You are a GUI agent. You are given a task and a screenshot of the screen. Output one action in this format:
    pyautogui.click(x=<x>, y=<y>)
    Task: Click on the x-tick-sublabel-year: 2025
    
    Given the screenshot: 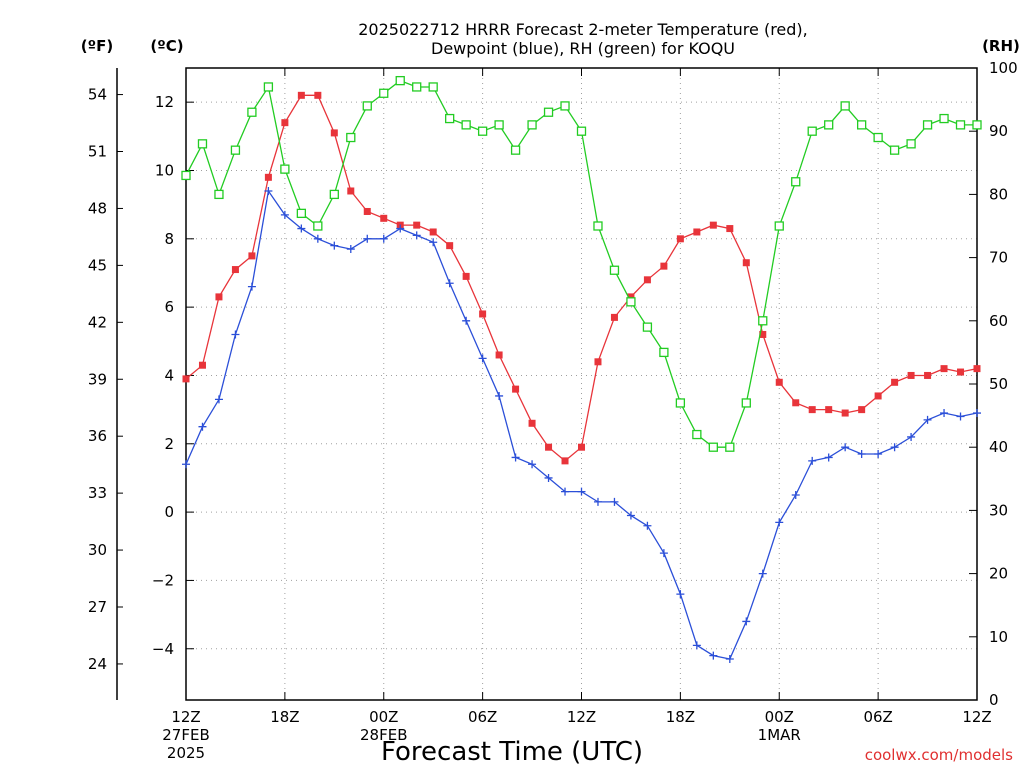 What is the action you would take?
    pyautogui.click(x=186, y=753)
    